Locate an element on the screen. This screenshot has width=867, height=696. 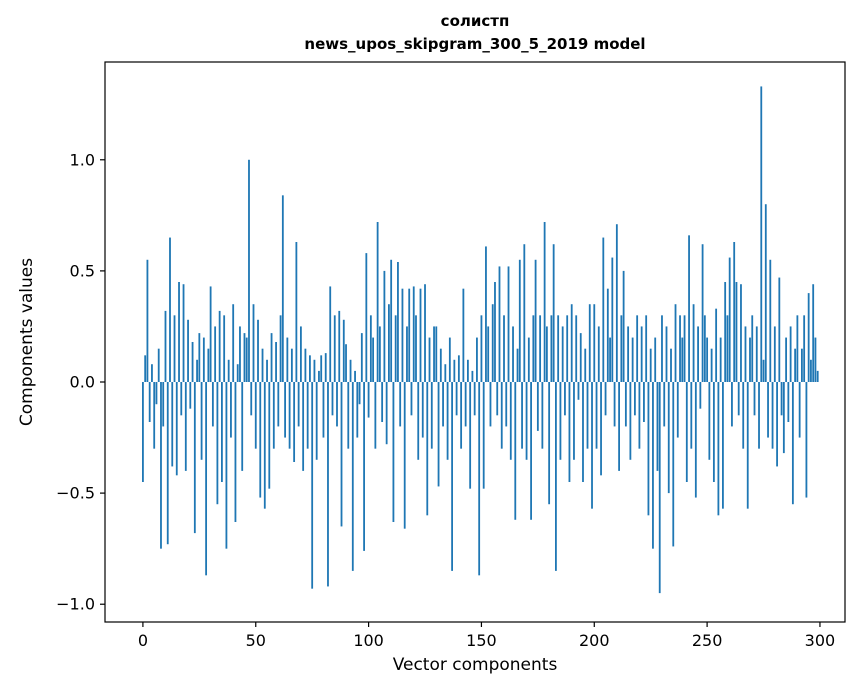
x-ticks-group: 0 50 100 150 200 250 300 is located at coordinates (486, 636).